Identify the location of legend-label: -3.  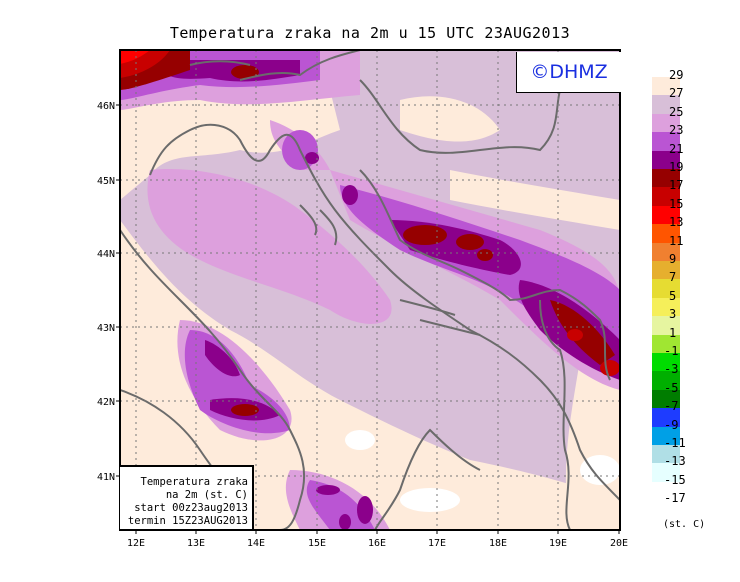
(671, 369).